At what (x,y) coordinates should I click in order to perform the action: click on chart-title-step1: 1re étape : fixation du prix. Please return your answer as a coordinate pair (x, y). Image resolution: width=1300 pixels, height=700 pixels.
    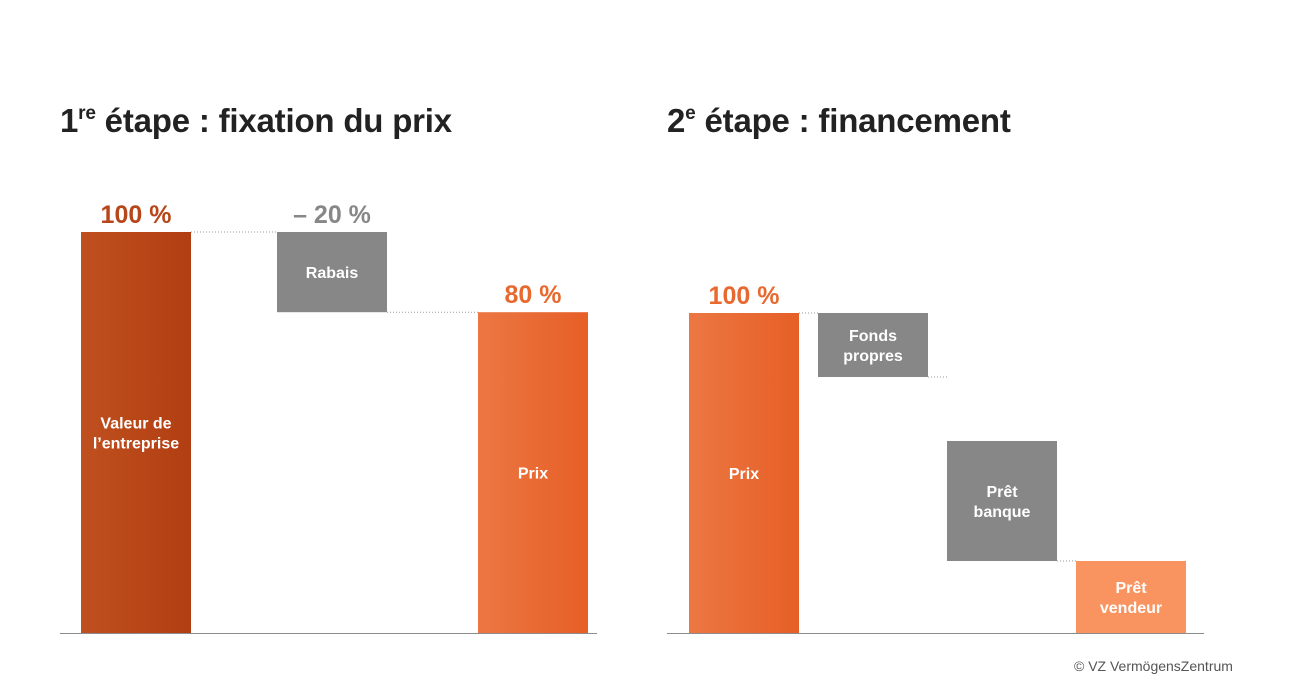
    Looking at the image, I should click on (256, 121).